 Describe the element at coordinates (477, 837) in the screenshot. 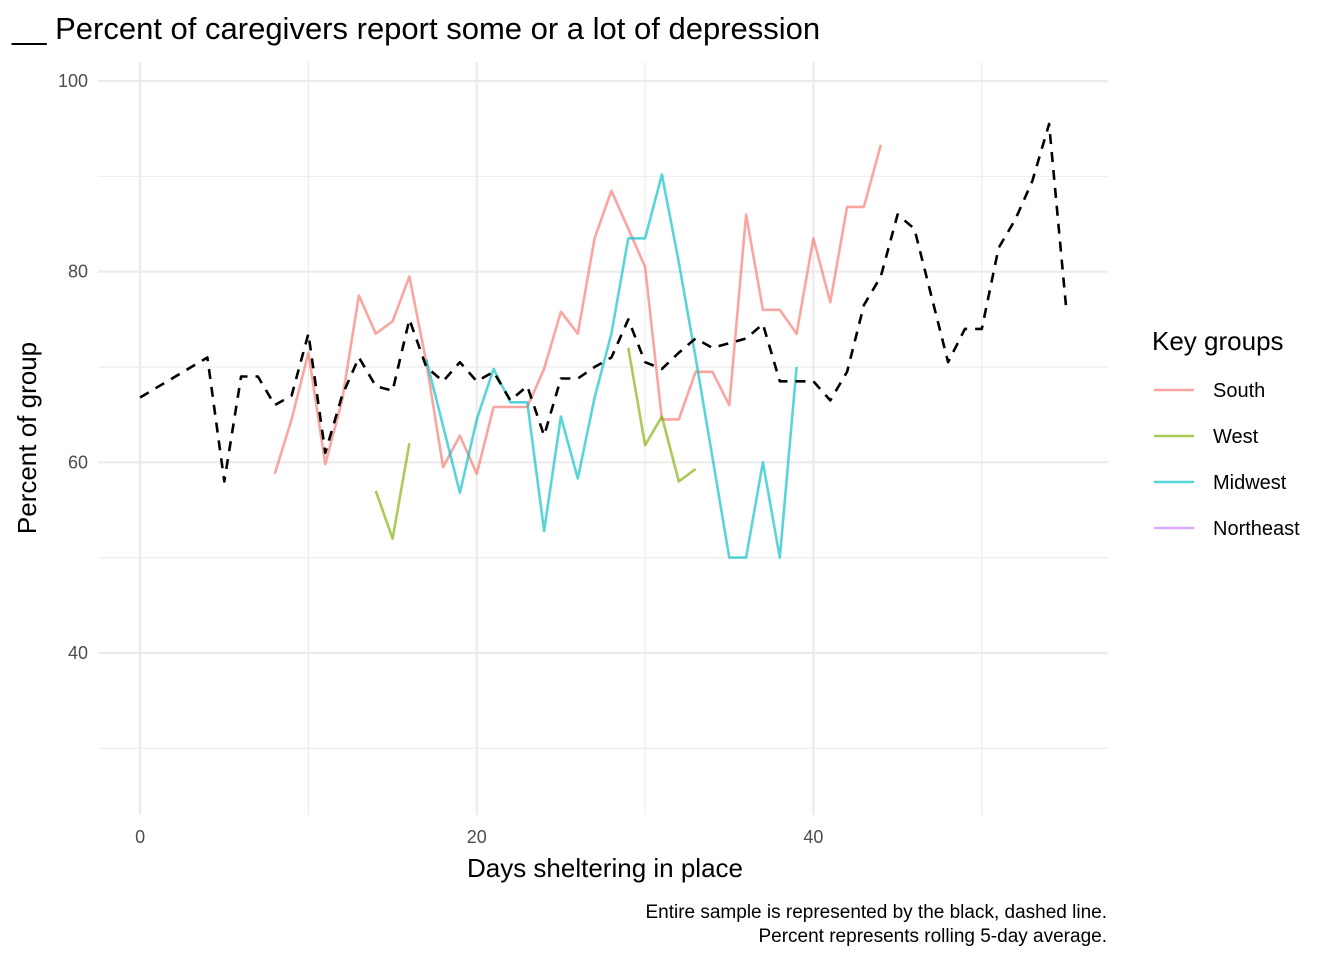

I see `x-tick-label: 20` at that location.